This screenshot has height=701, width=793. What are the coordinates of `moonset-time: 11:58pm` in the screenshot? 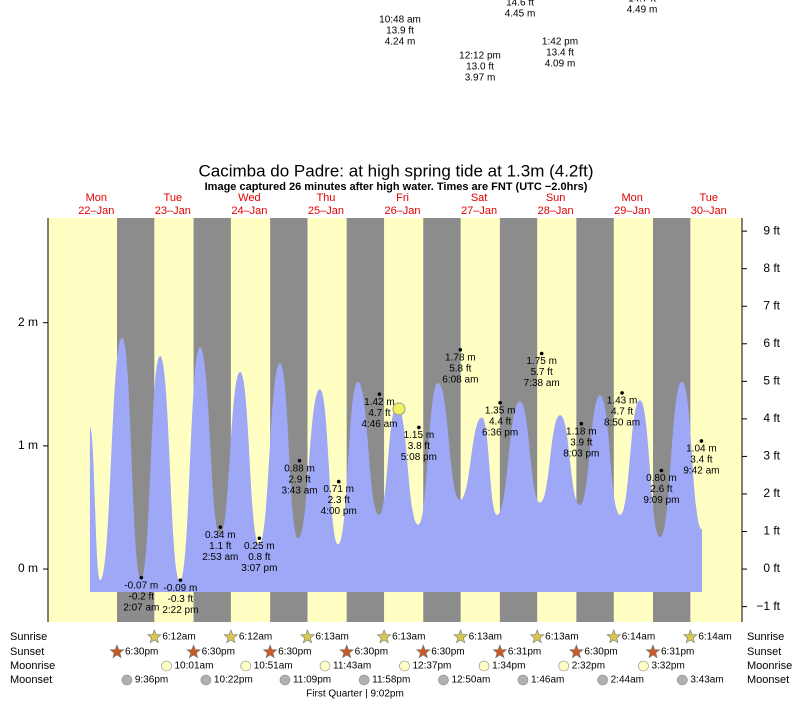 It's located at (391, 680).